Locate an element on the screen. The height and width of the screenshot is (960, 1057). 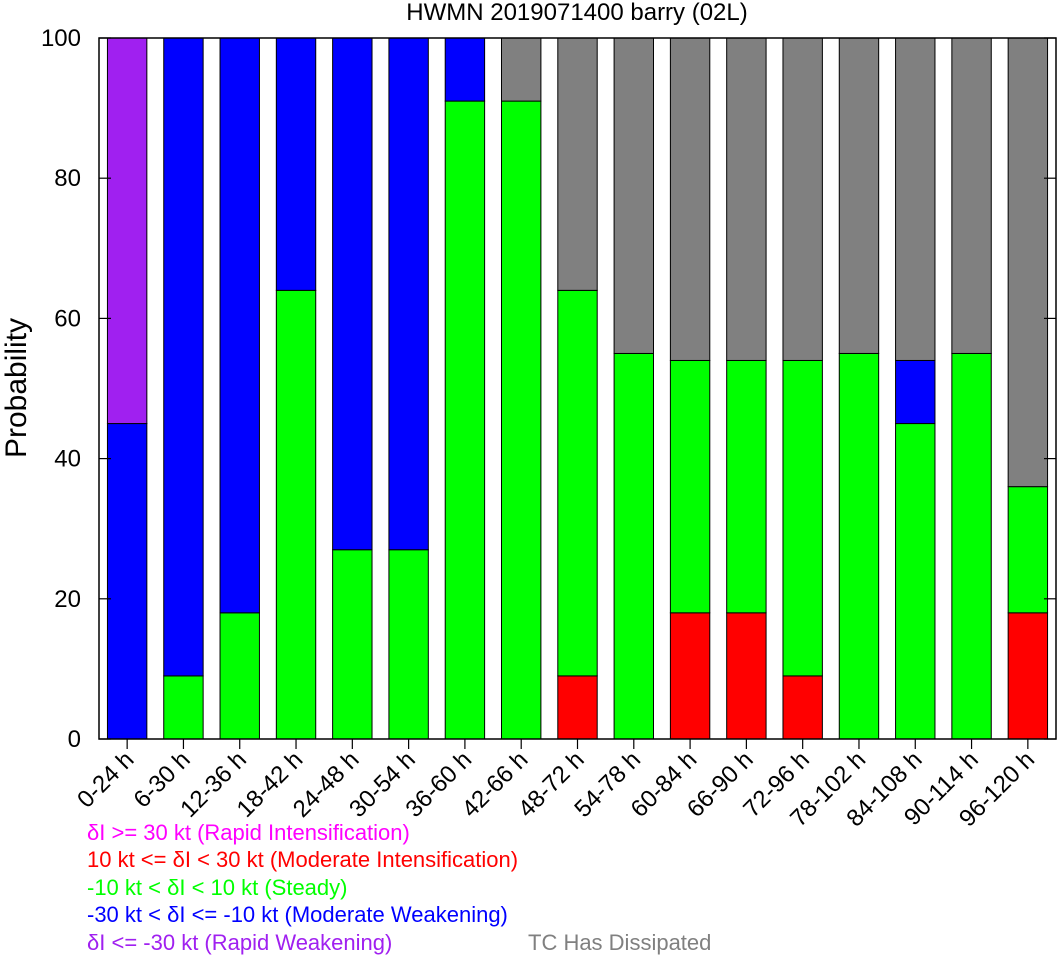
chart-title: HWMN 2019071400 barry (02L) is located at coordinates (577, 13).